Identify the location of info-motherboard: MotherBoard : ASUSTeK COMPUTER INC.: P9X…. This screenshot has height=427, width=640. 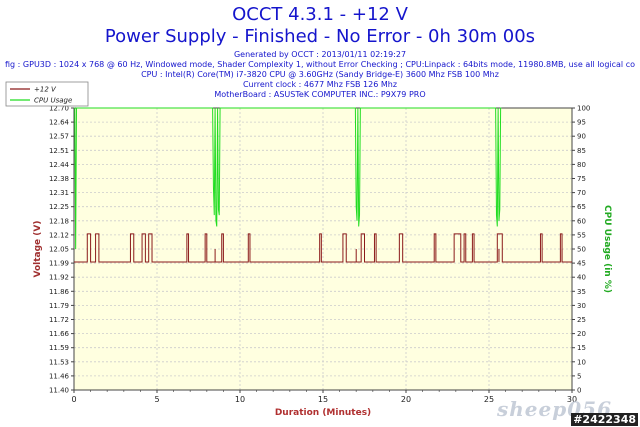
(320, 94).